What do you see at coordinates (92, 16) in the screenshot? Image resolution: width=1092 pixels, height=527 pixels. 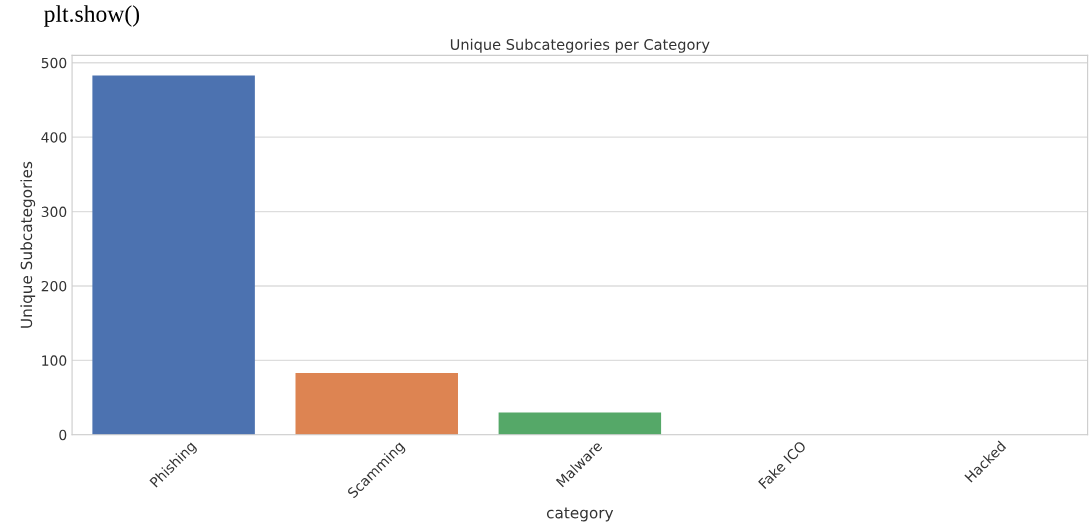 I see `text: plt.show()` at bounding box center [92, 16].